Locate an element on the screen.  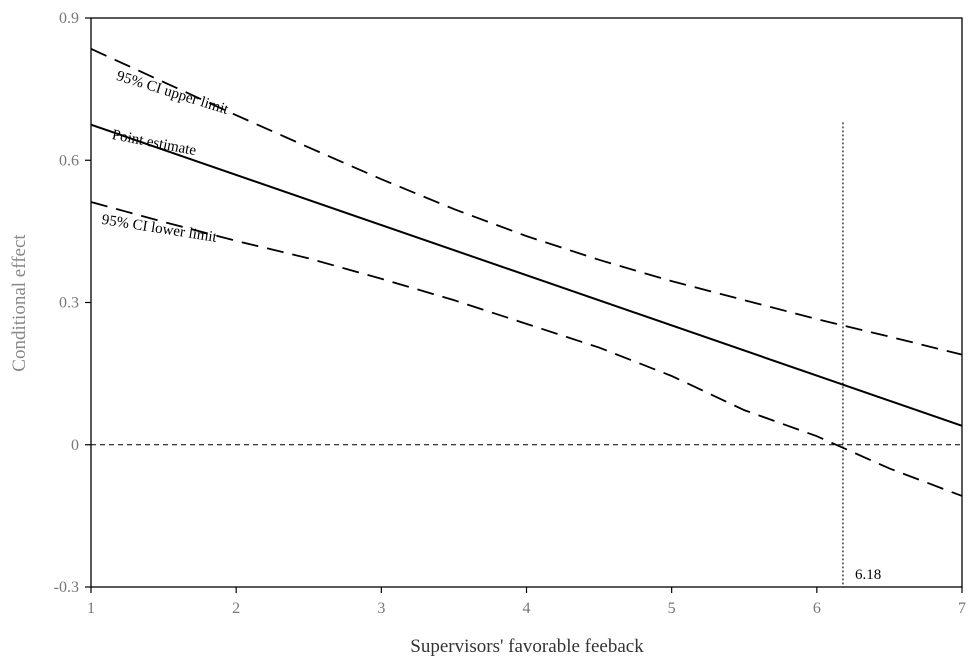
series-label: Point estimate is located at coordinates (154, 143).